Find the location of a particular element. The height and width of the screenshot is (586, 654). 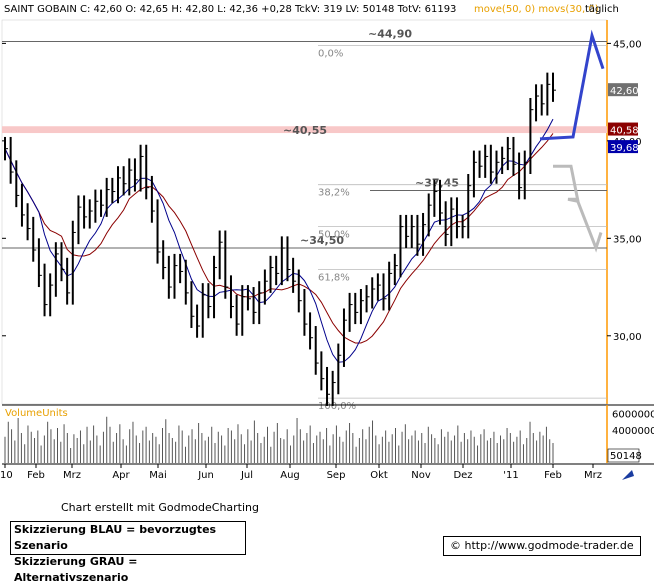

x-tick-label-6: Jul is located at coordinates (246, 475).